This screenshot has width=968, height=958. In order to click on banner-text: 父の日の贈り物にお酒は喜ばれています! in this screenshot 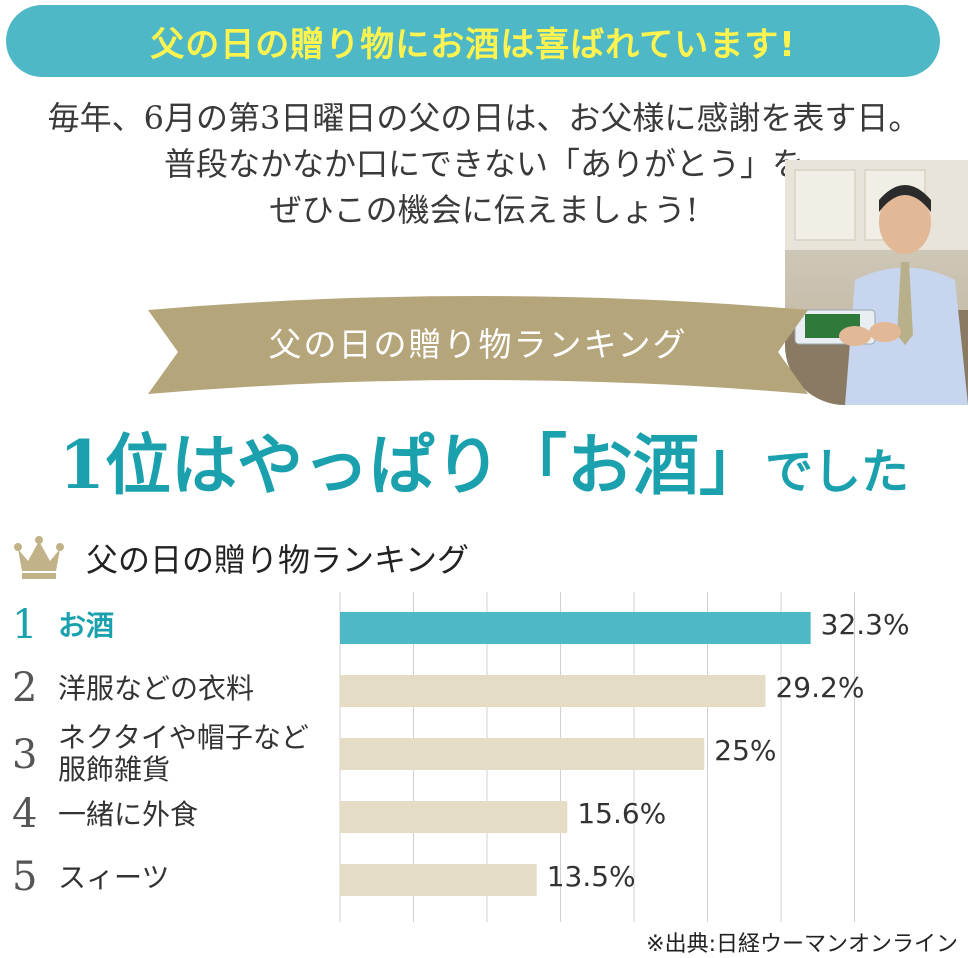, I will do `click(473, 44)`.